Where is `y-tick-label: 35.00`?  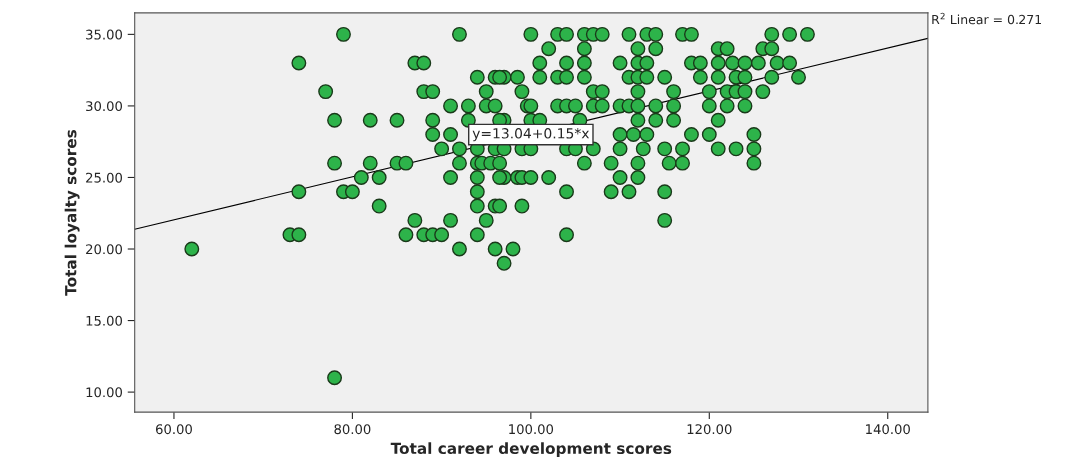 y-tick-label: 35.00 is located at coordinates (104, 34).